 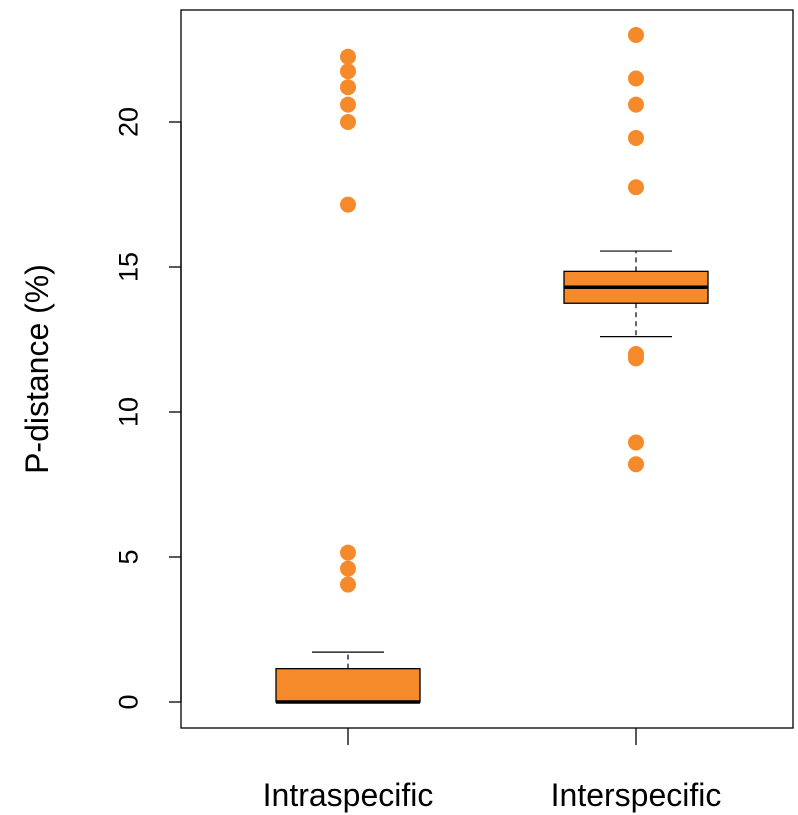 I want to click on x-category-label-intraspecific: Intraspecific, so click(x=348, y=795).